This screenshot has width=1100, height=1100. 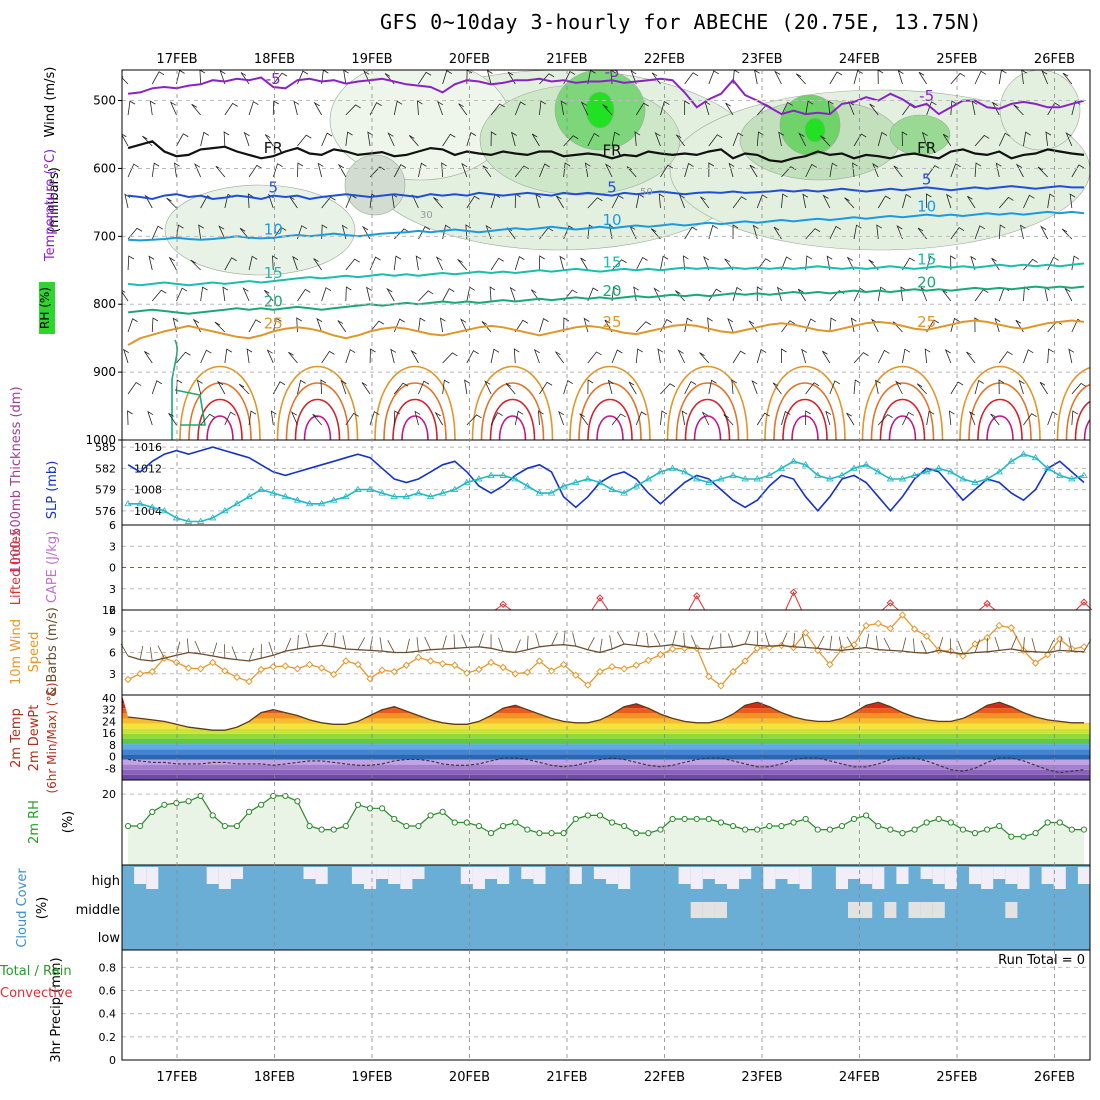 I want to click on date-label-bottom: 24FEB, so click(x=859, y=1077).